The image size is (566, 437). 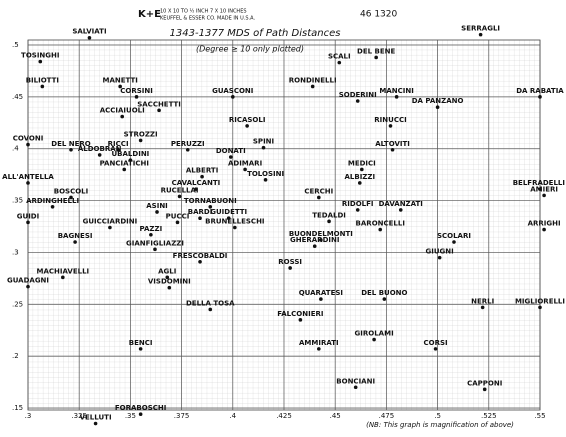 I want to click on subtitle: (Degree ≥ 10 only plotted), so click(x=250, y=49).